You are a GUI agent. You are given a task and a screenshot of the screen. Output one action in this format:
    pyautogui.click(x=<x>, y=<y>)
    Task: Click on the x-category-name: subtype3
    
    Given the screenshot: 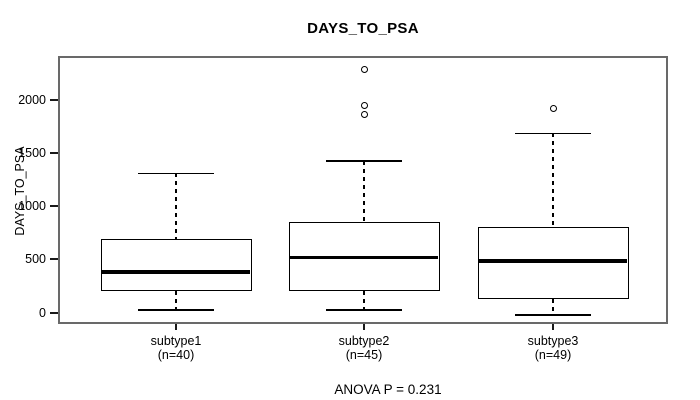 What is the action you would take?
    pyautogui.click(x=553, y=341)
    